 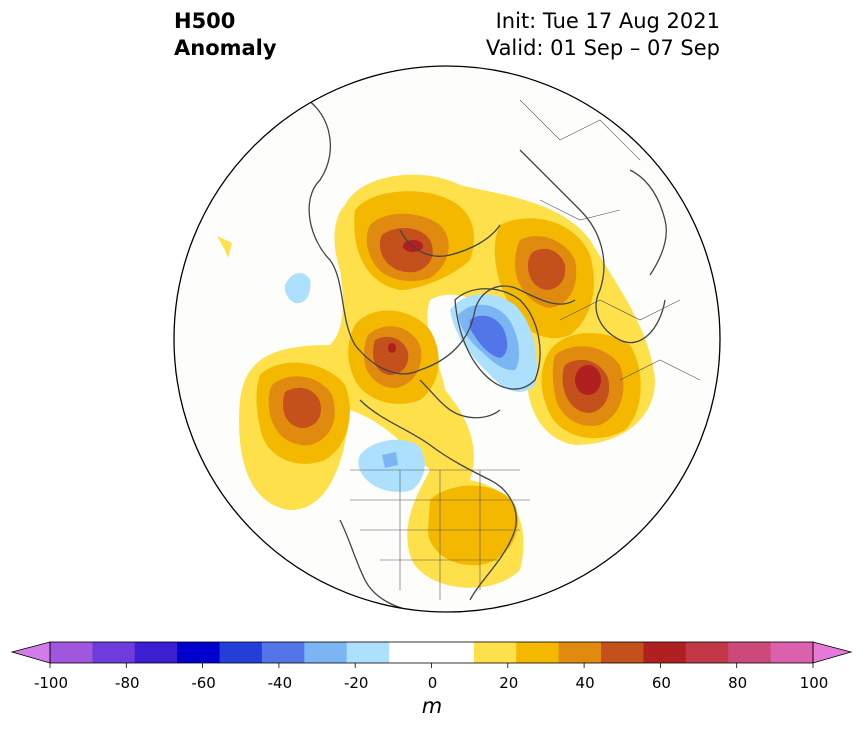 What do you see at coordinates (225, 48) in the screenshot?
I see `variable-type: Anomaly` at bounding box center [225, 48].